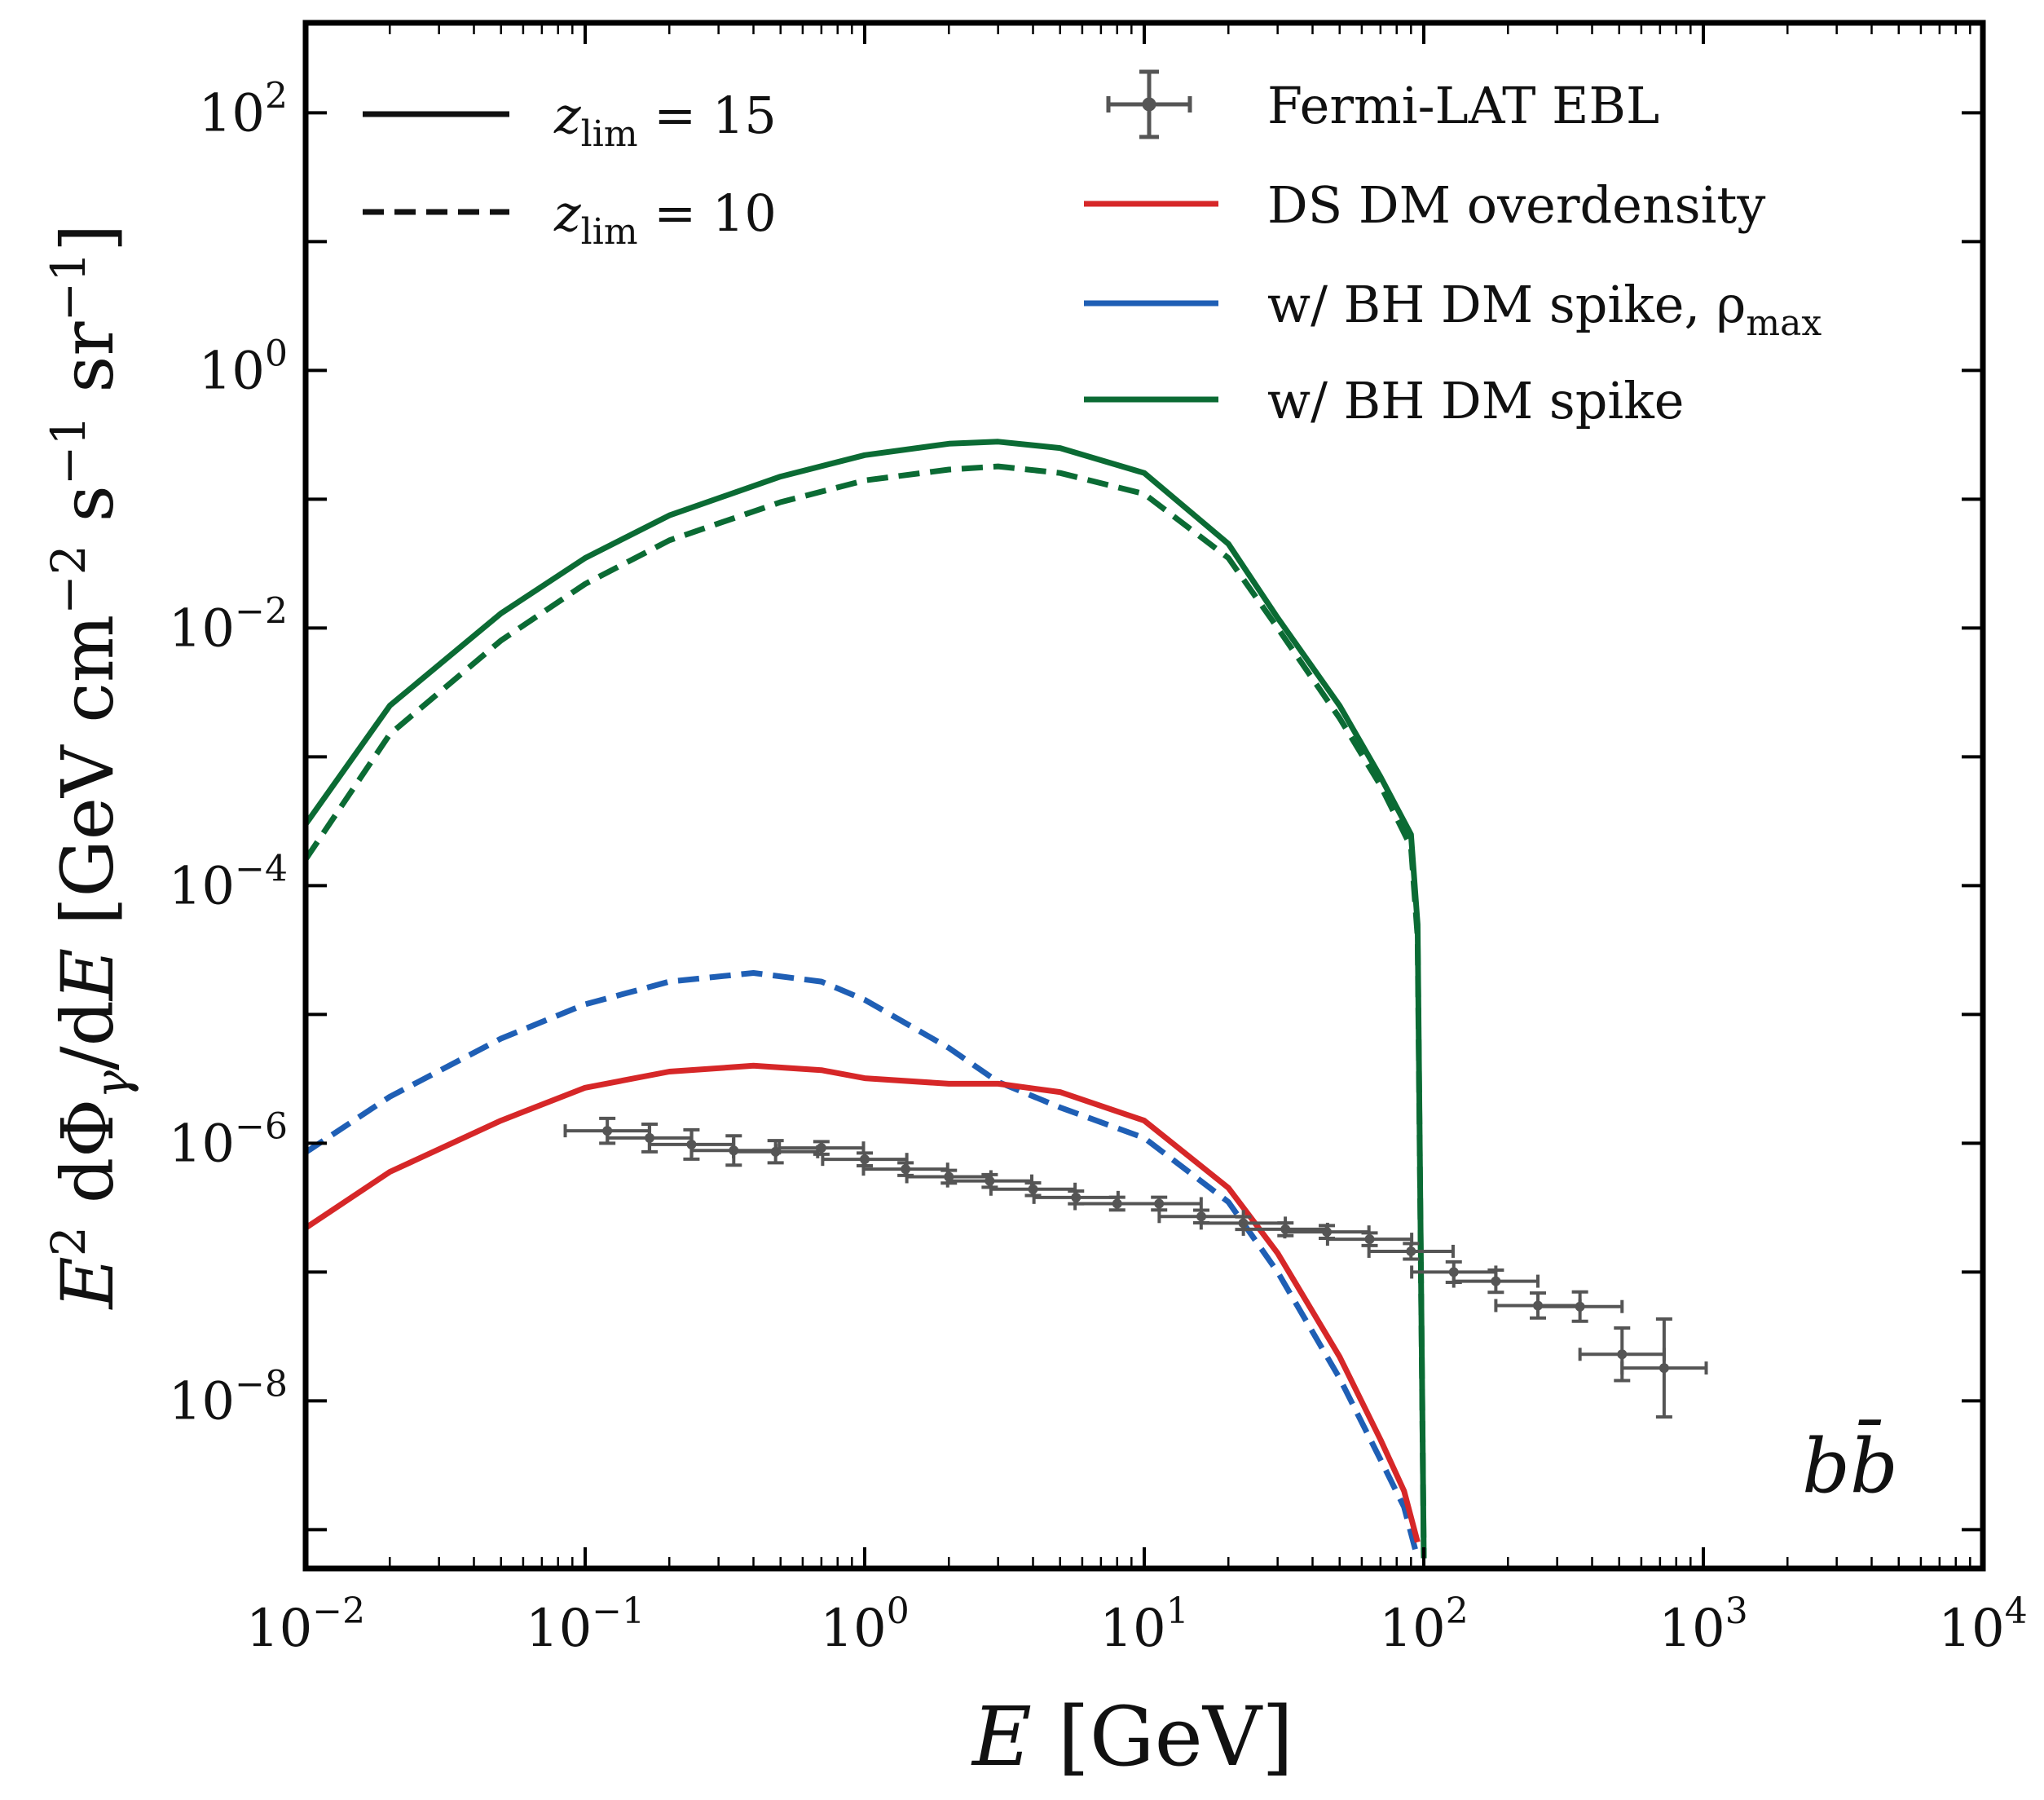 The width and height of the screenshot is (2044, 1800). I want to click on y-axis-title: E2 dΦγ/dE [GeV cm−2 s−1 sr−1], so click(90, 767).